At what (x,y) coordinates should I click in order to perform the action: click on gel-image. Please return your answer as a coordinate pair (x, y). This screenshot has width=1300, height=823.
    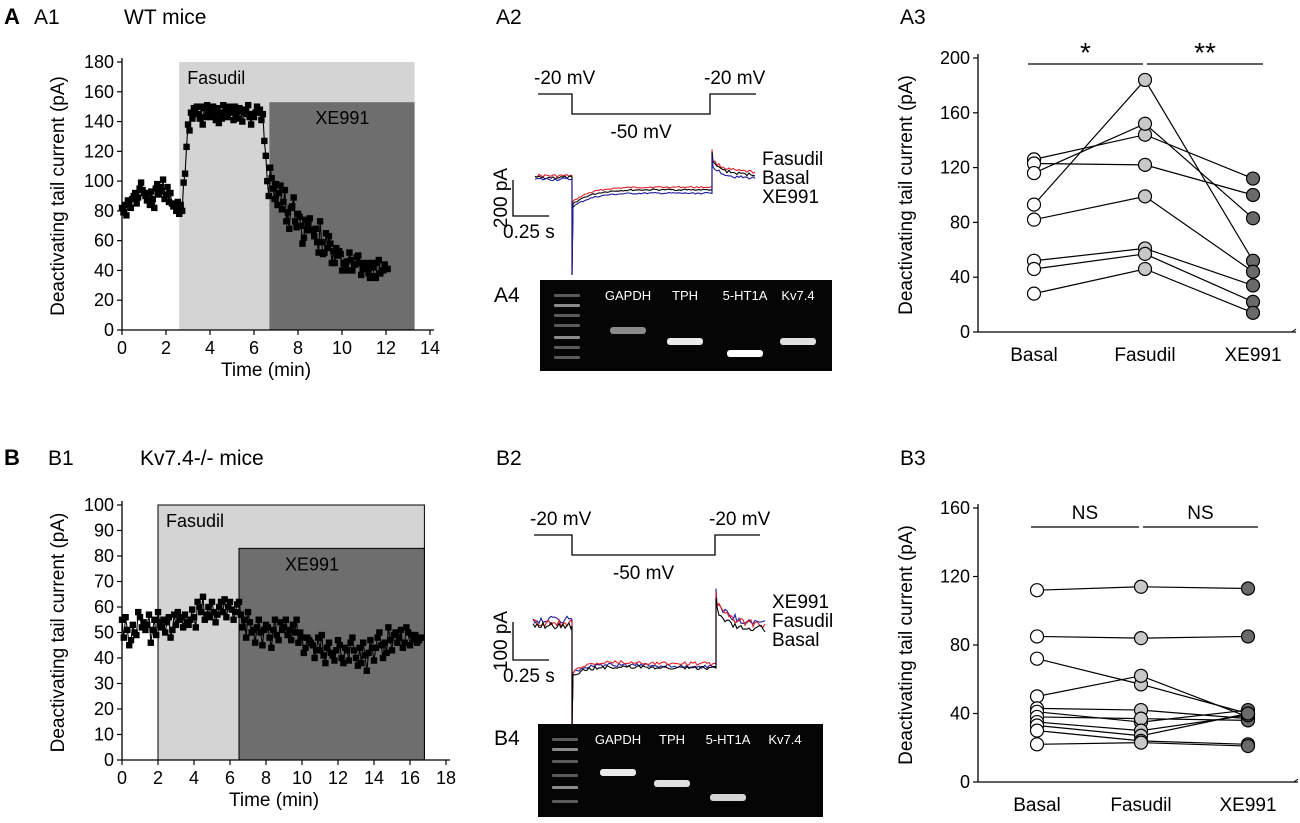
    Looking at the image, I should click on (680, 770).